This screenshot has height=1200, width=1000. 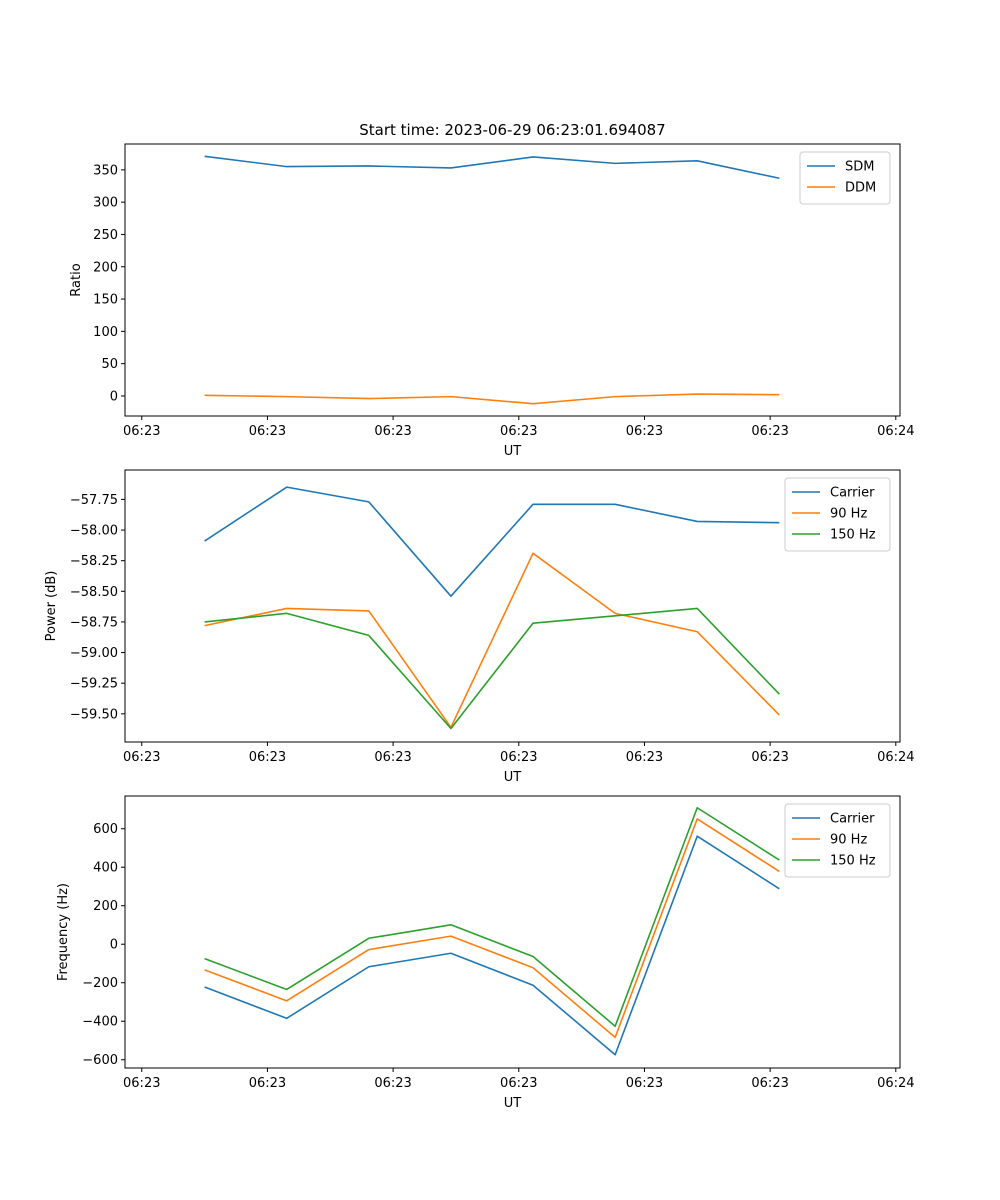 I want to click on series-line-ddm, so click(x=492, y=399).